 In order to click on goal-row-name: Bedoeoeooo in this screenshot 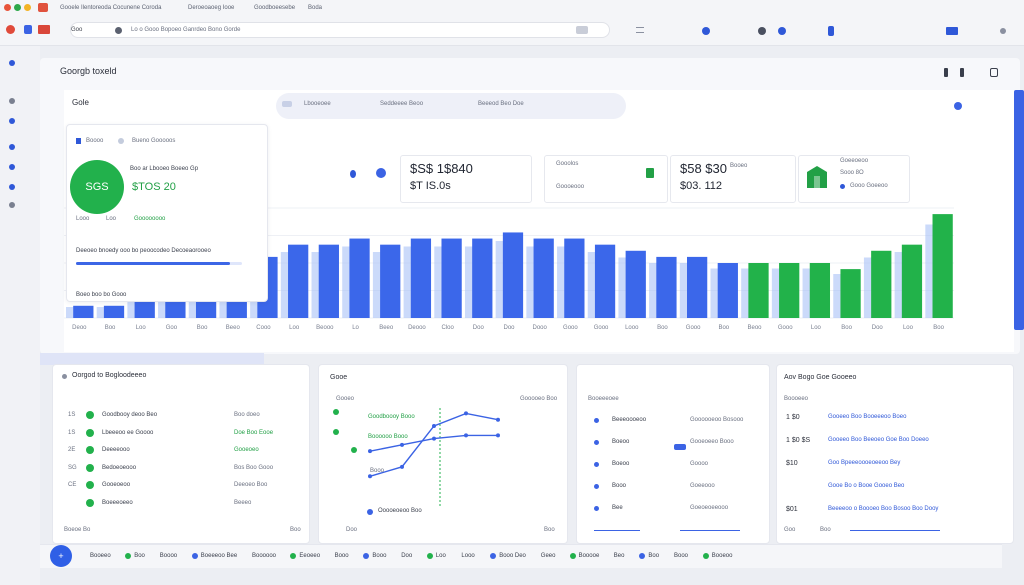, I will do `click(119, 467)`.